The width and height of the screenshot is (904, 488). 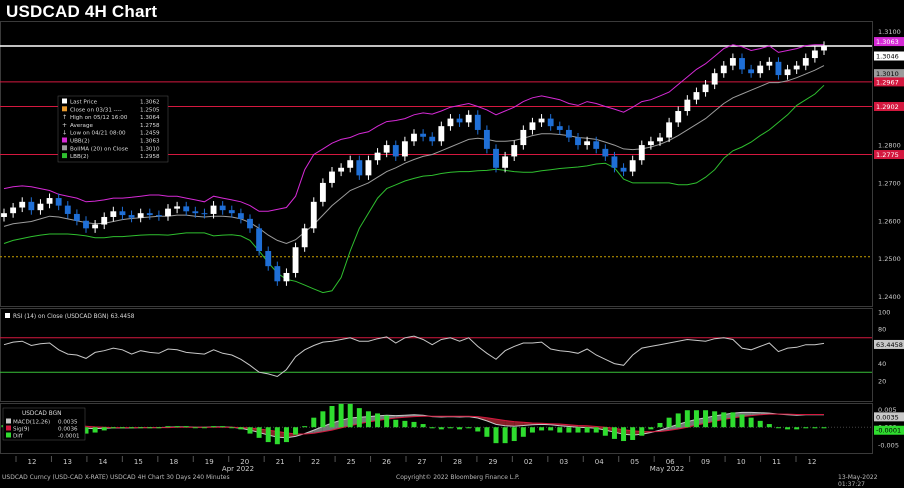 I want to click on x-axis-day-label: 13, so click(x=67, y=462).